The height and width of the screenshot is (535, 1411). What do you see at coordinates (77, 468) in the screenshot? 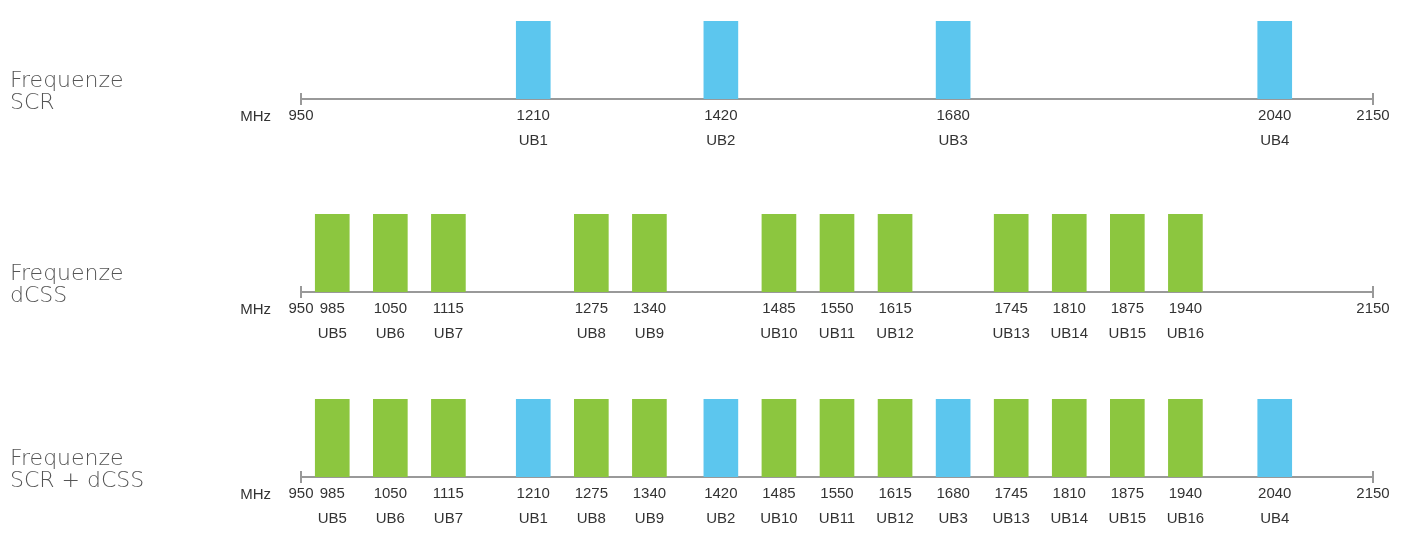
I see `y-axis-title: Frequenze SCR + dCSS` at bounding box center [77, 468].